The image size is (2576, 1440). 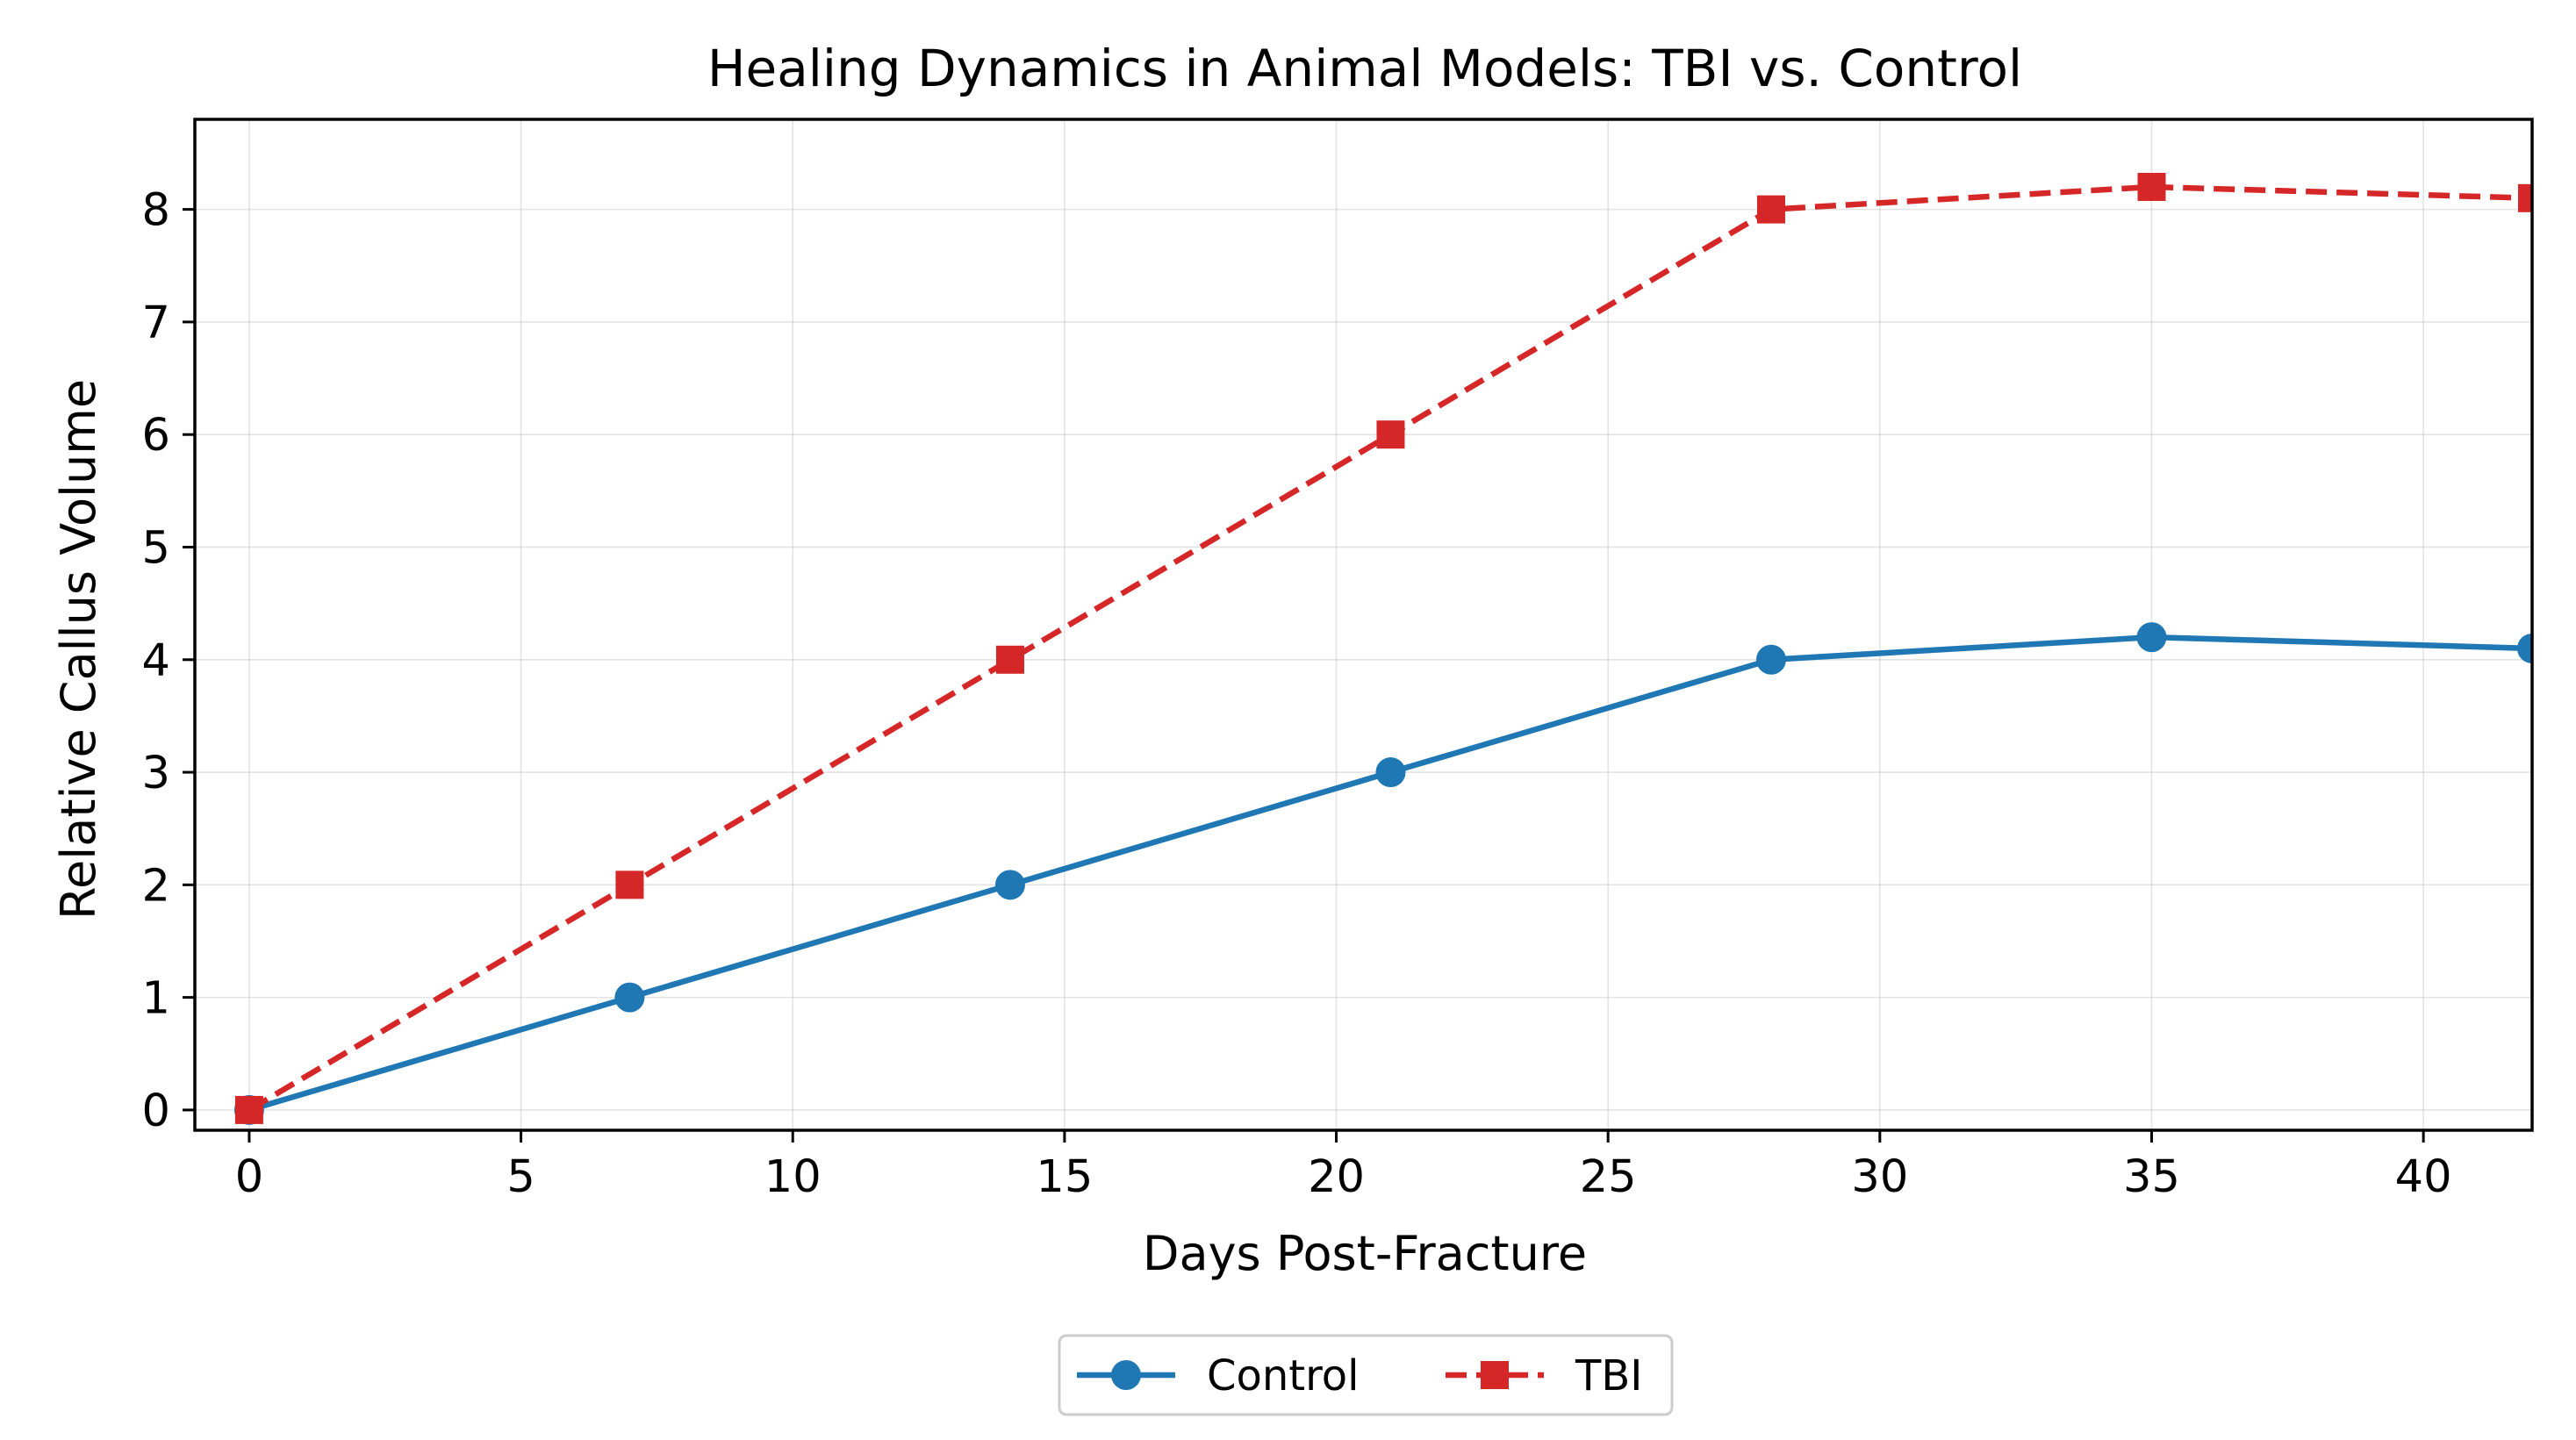 What do you see at coordinates (1064, 1177) in the screenshot?
I see `x-tick-label: 15` at bounding box center [1064, 1177].